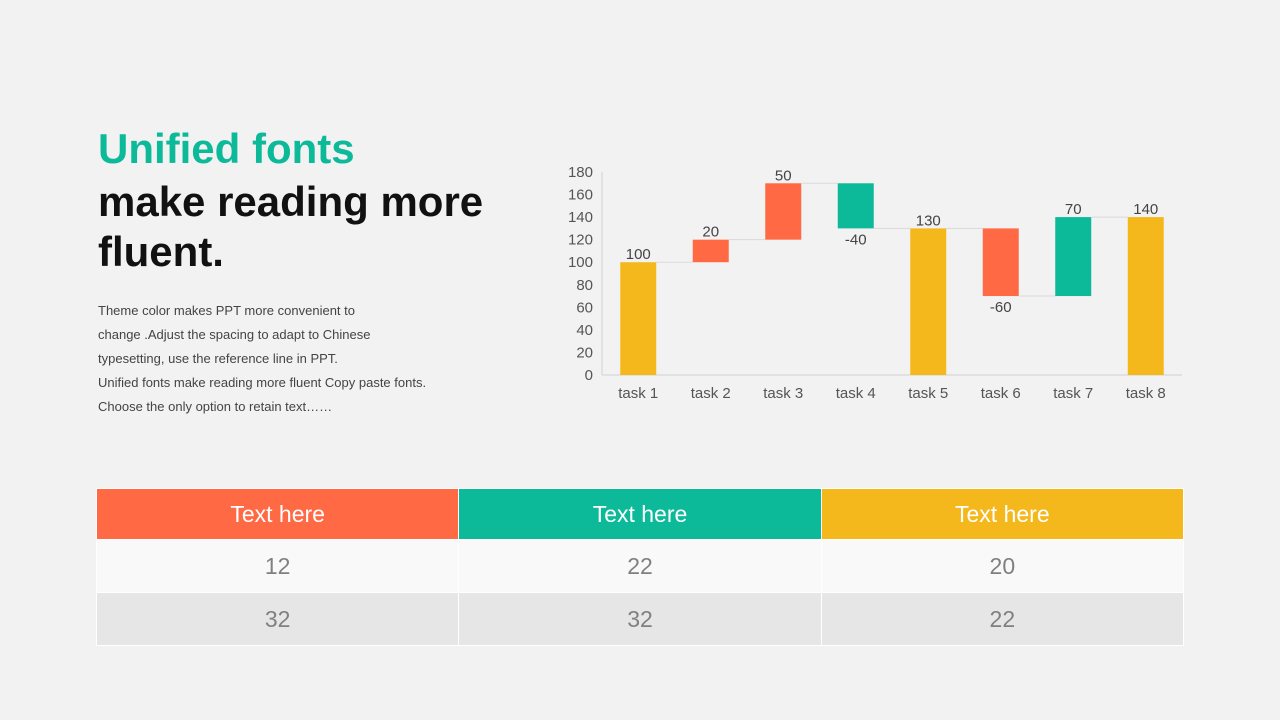 Image resolution: width=1280 pixels, height=720 pixels. Describe the element at coordinates (638, 254) in the screenshot. I see `data-label: 100` at that location.